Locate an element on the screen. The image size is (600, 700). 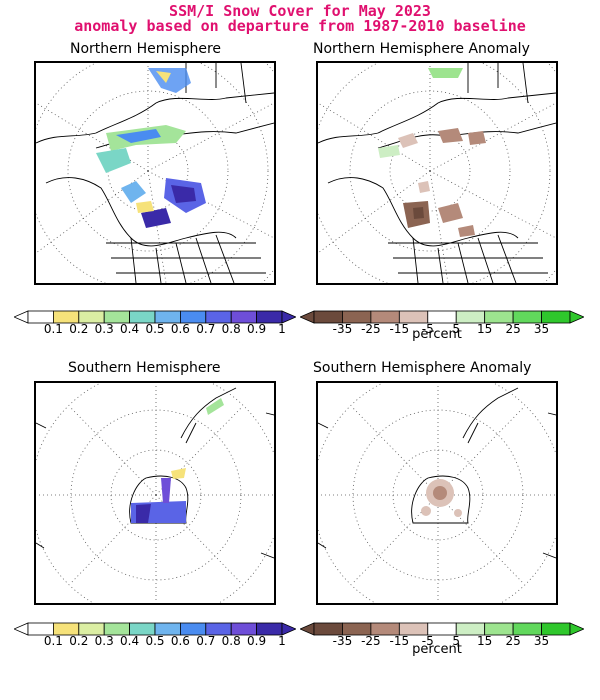
figure-title-line1: SSM/I Snow Cover for May 2023 is located at coordinates (300, 11).